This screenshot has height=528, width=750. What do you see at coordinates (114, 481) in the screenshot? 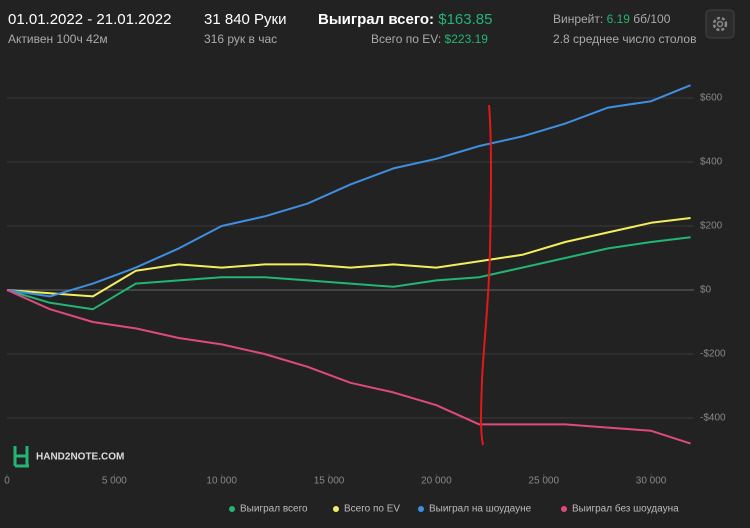
I see `x-tick-label: 5 000` at bounding box center [114, 481].